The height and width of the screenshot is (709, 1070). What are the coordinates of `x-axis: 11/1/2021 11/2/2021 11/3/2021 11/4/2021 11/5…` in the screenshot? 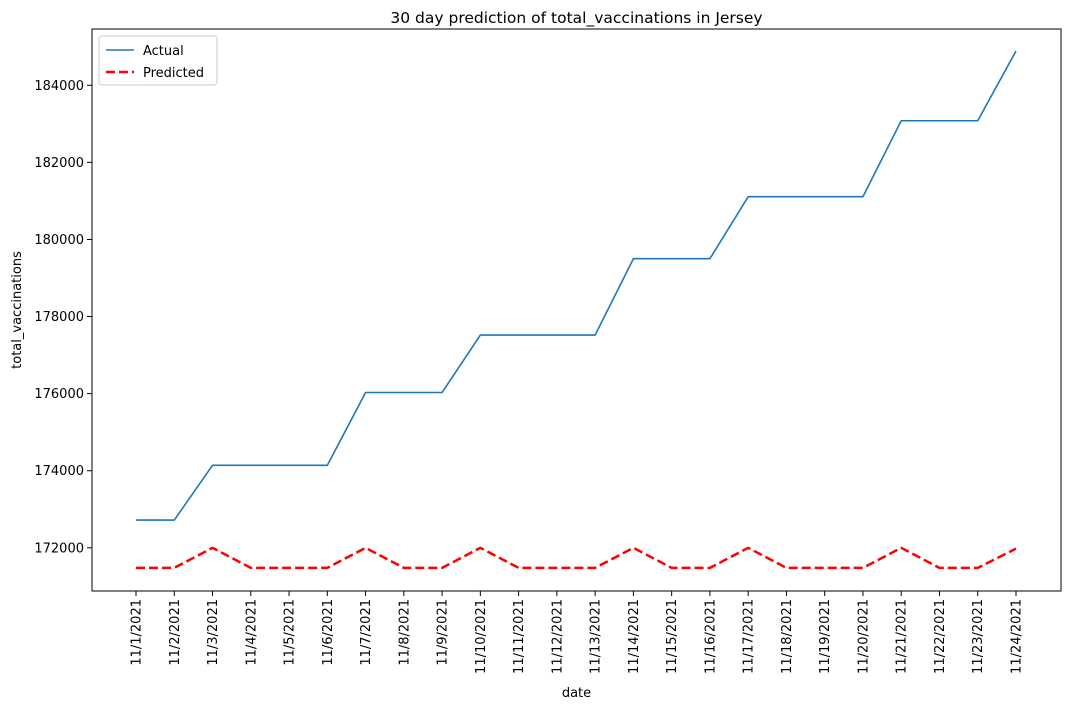 It's located at (577, 632).